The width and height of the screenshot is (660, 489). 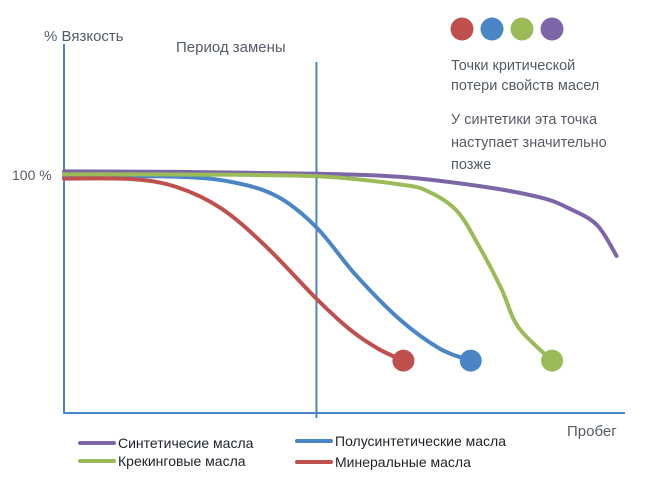 What do you see at coordinates (403, 360) in the screenshot?
I see `critical-point-marker-mineral` at bounding box center [403, 360].